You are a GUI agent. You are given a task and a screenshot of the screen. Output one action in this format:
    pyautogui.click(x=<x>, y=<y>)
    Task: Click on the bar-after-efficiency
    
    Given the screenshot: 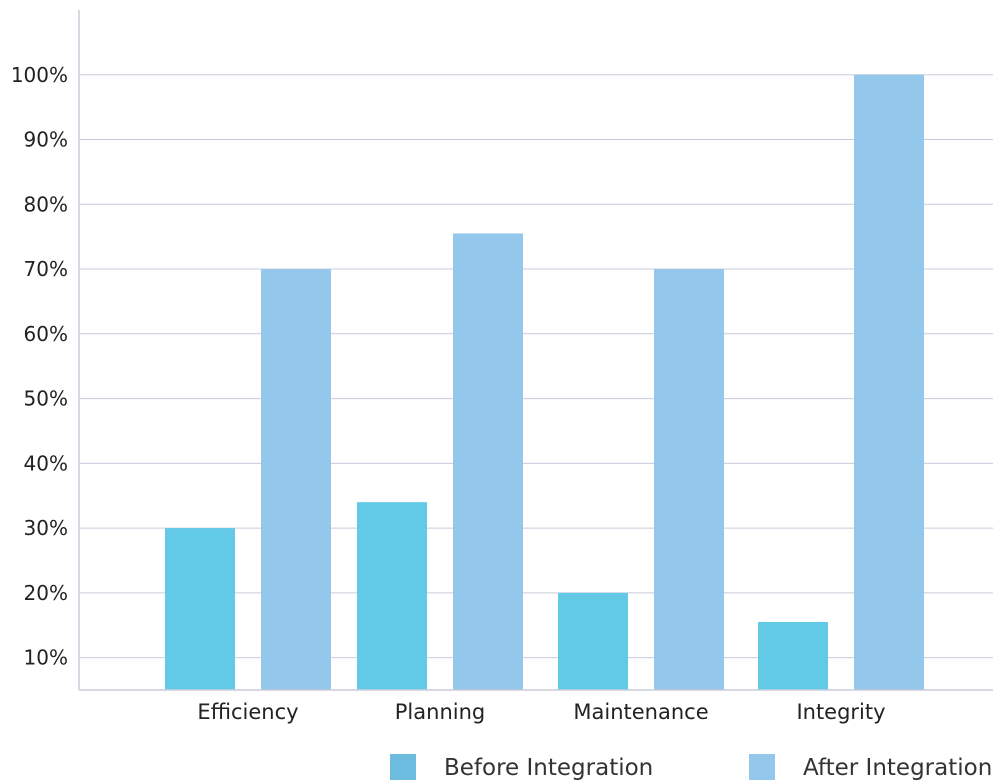 What is the action you would take?
    pyautogui.click(x=296, y=479)
    